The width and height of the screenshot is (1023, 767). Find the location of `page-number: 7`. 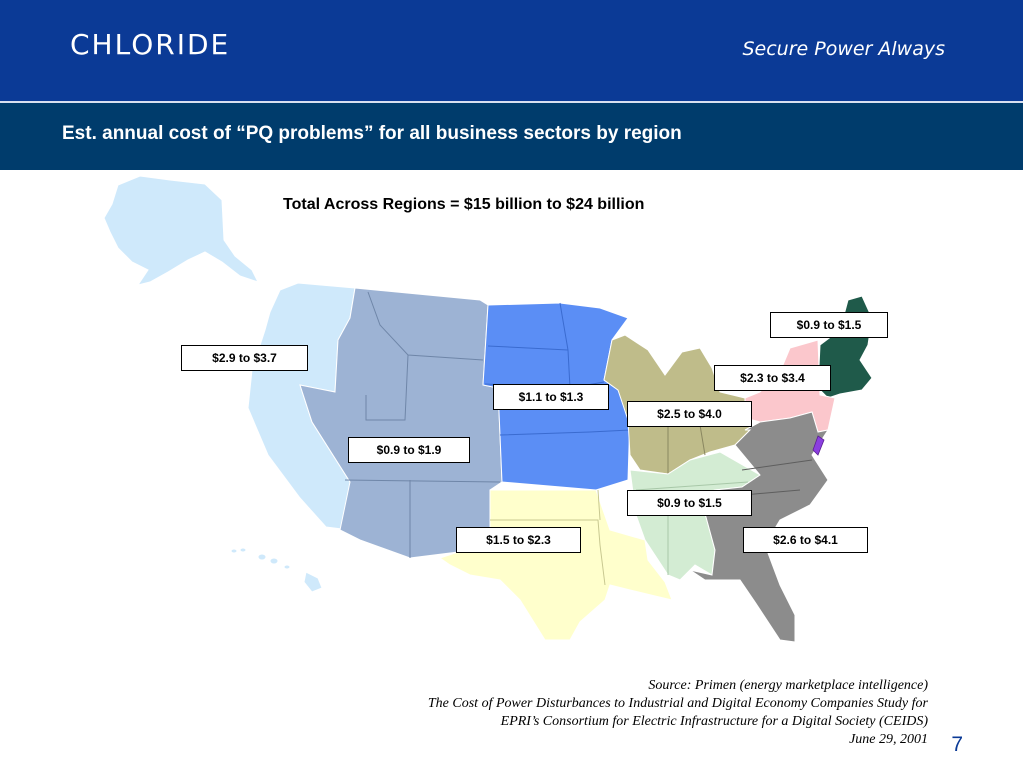

page-number: 7 is located at coordinates (957, 744).